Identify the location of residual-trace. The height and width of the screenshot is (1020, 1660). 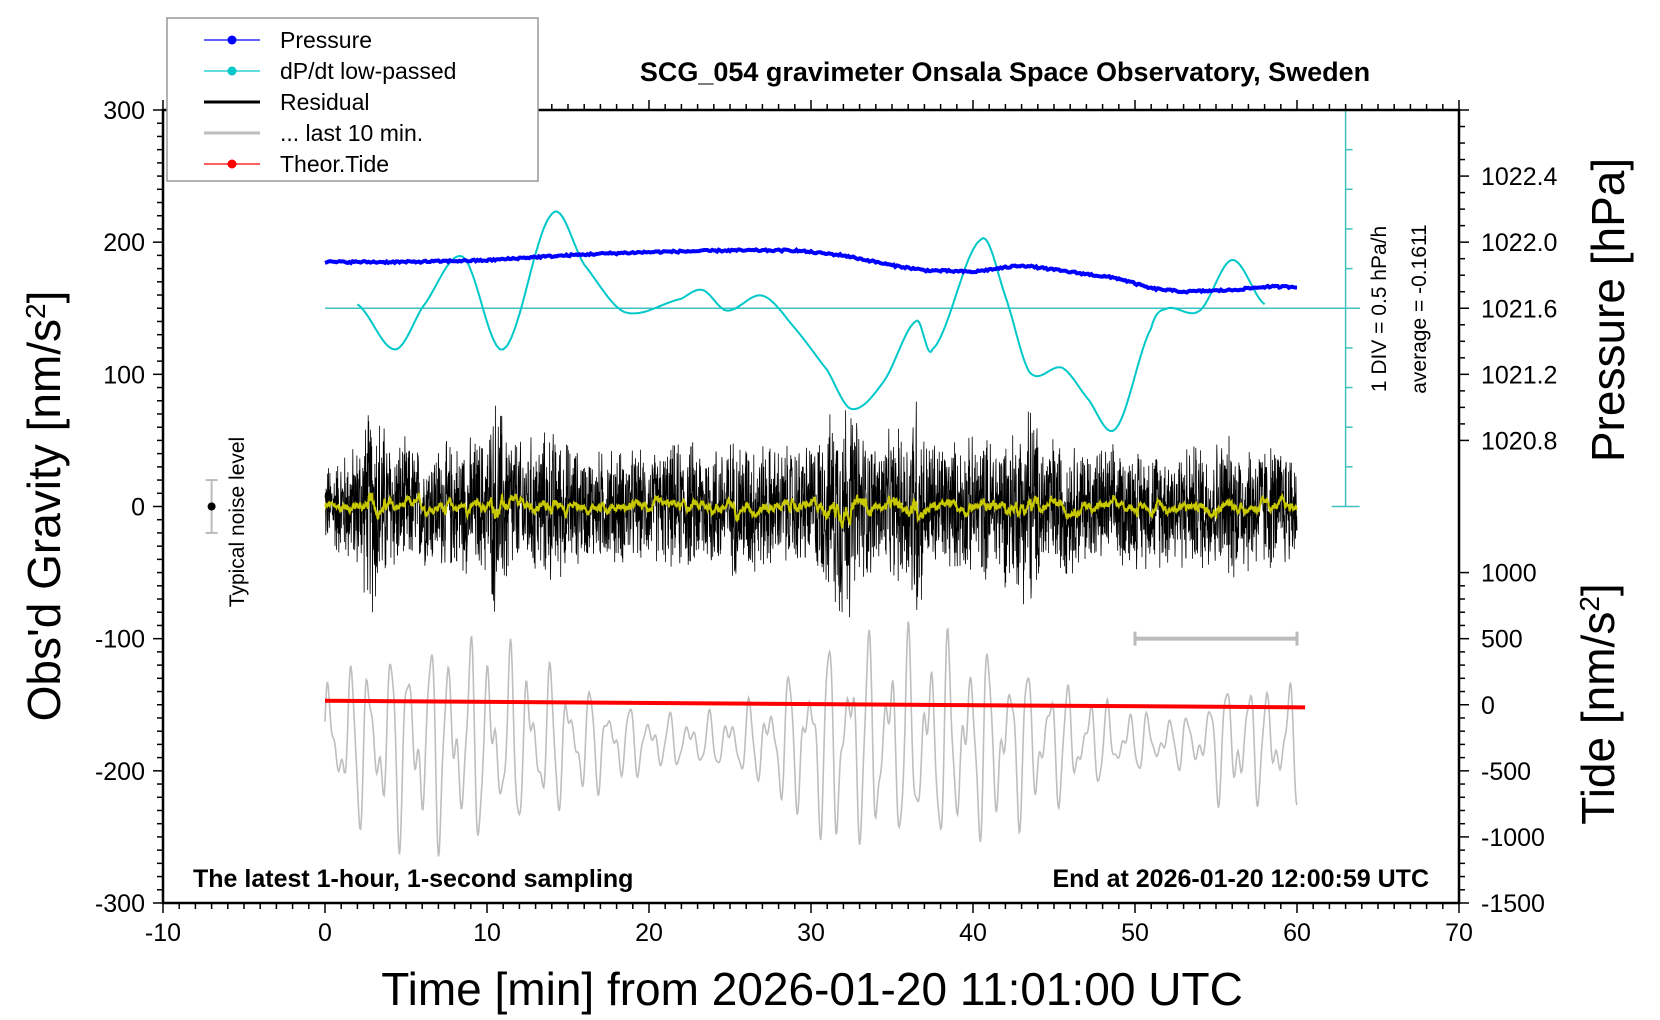
(811, 509).